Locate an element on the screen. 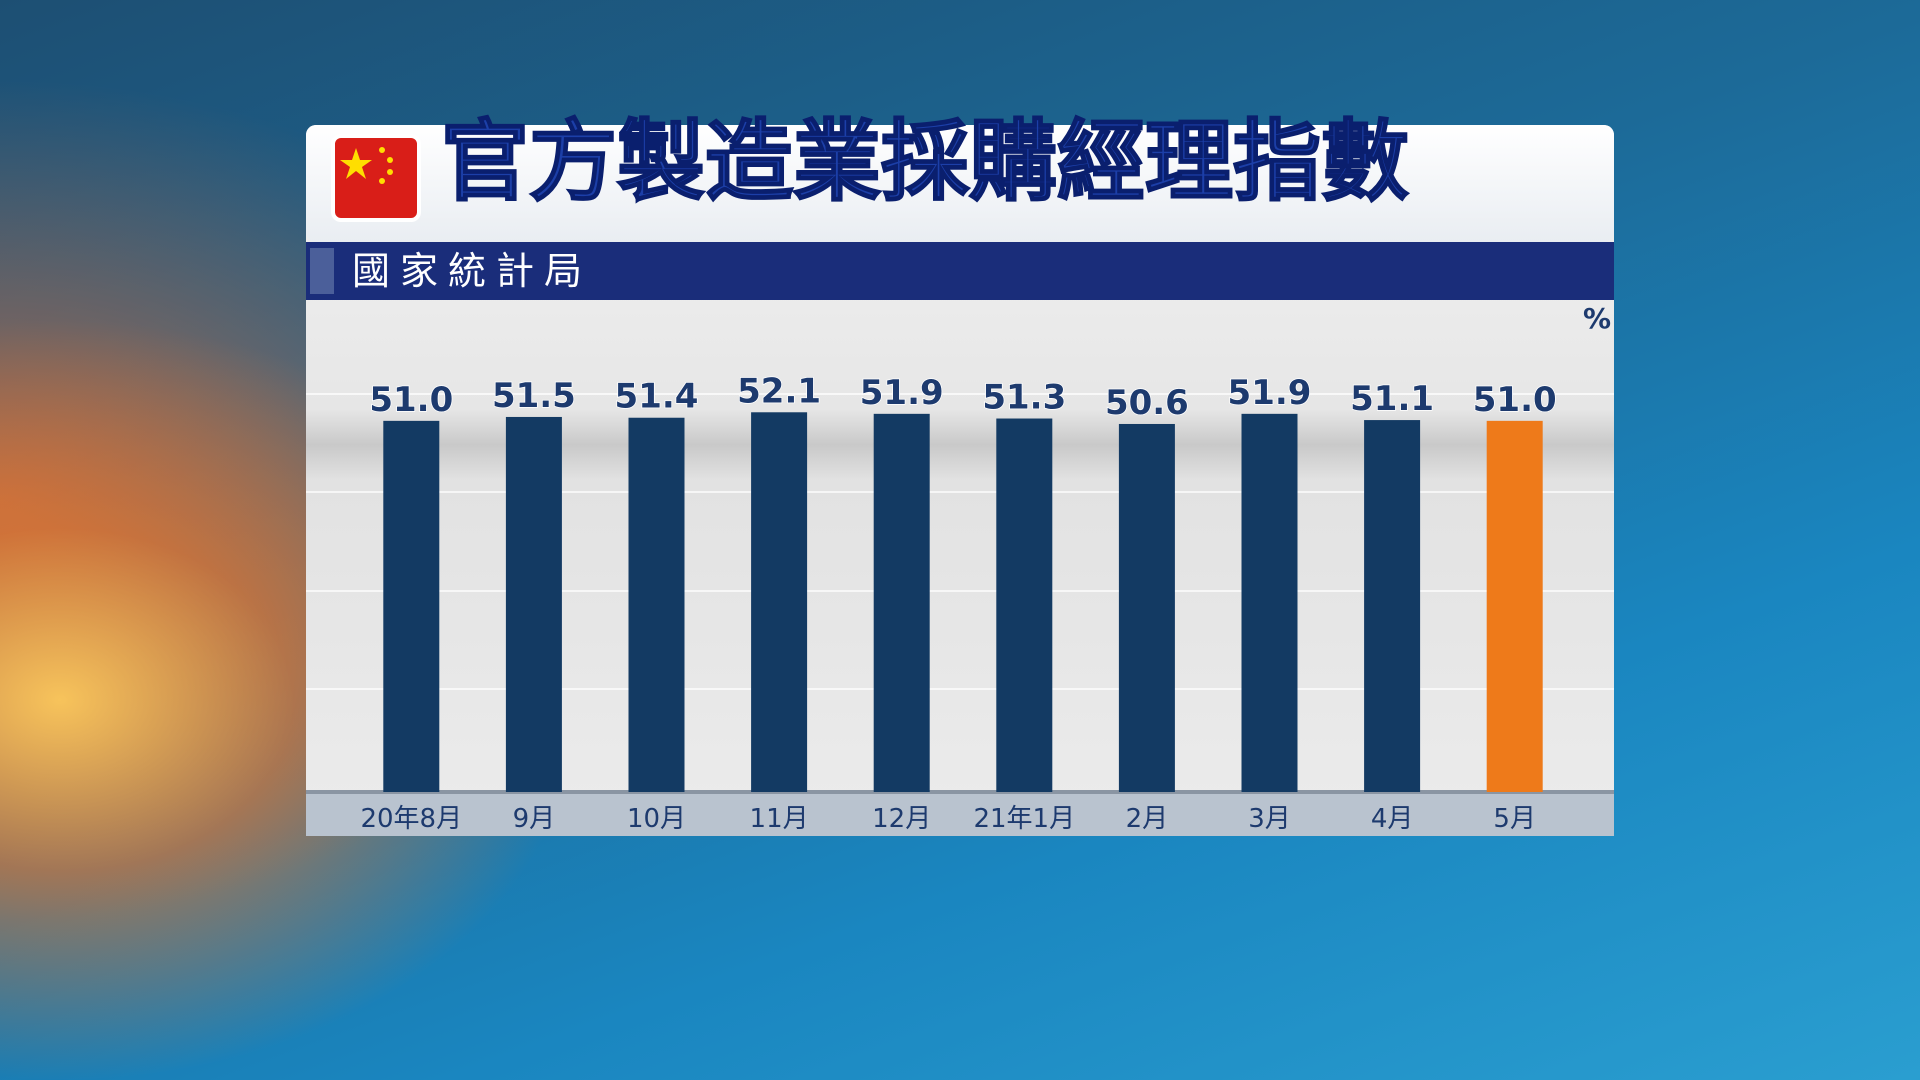  value-label: 51.4 is located at coordinates (657, 397).